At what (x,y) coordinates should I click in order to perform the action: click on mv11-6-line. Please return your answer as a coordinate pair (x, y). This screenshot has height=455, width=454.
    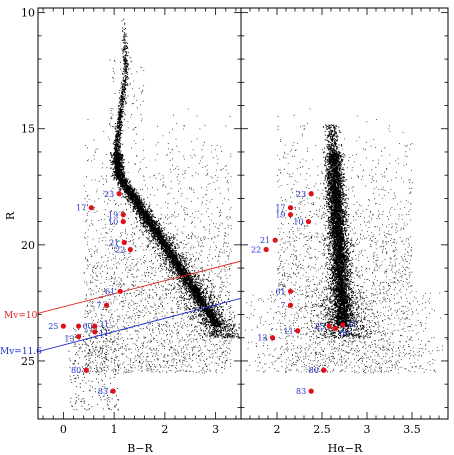
    Looking at the image, I should click on (139, 325).